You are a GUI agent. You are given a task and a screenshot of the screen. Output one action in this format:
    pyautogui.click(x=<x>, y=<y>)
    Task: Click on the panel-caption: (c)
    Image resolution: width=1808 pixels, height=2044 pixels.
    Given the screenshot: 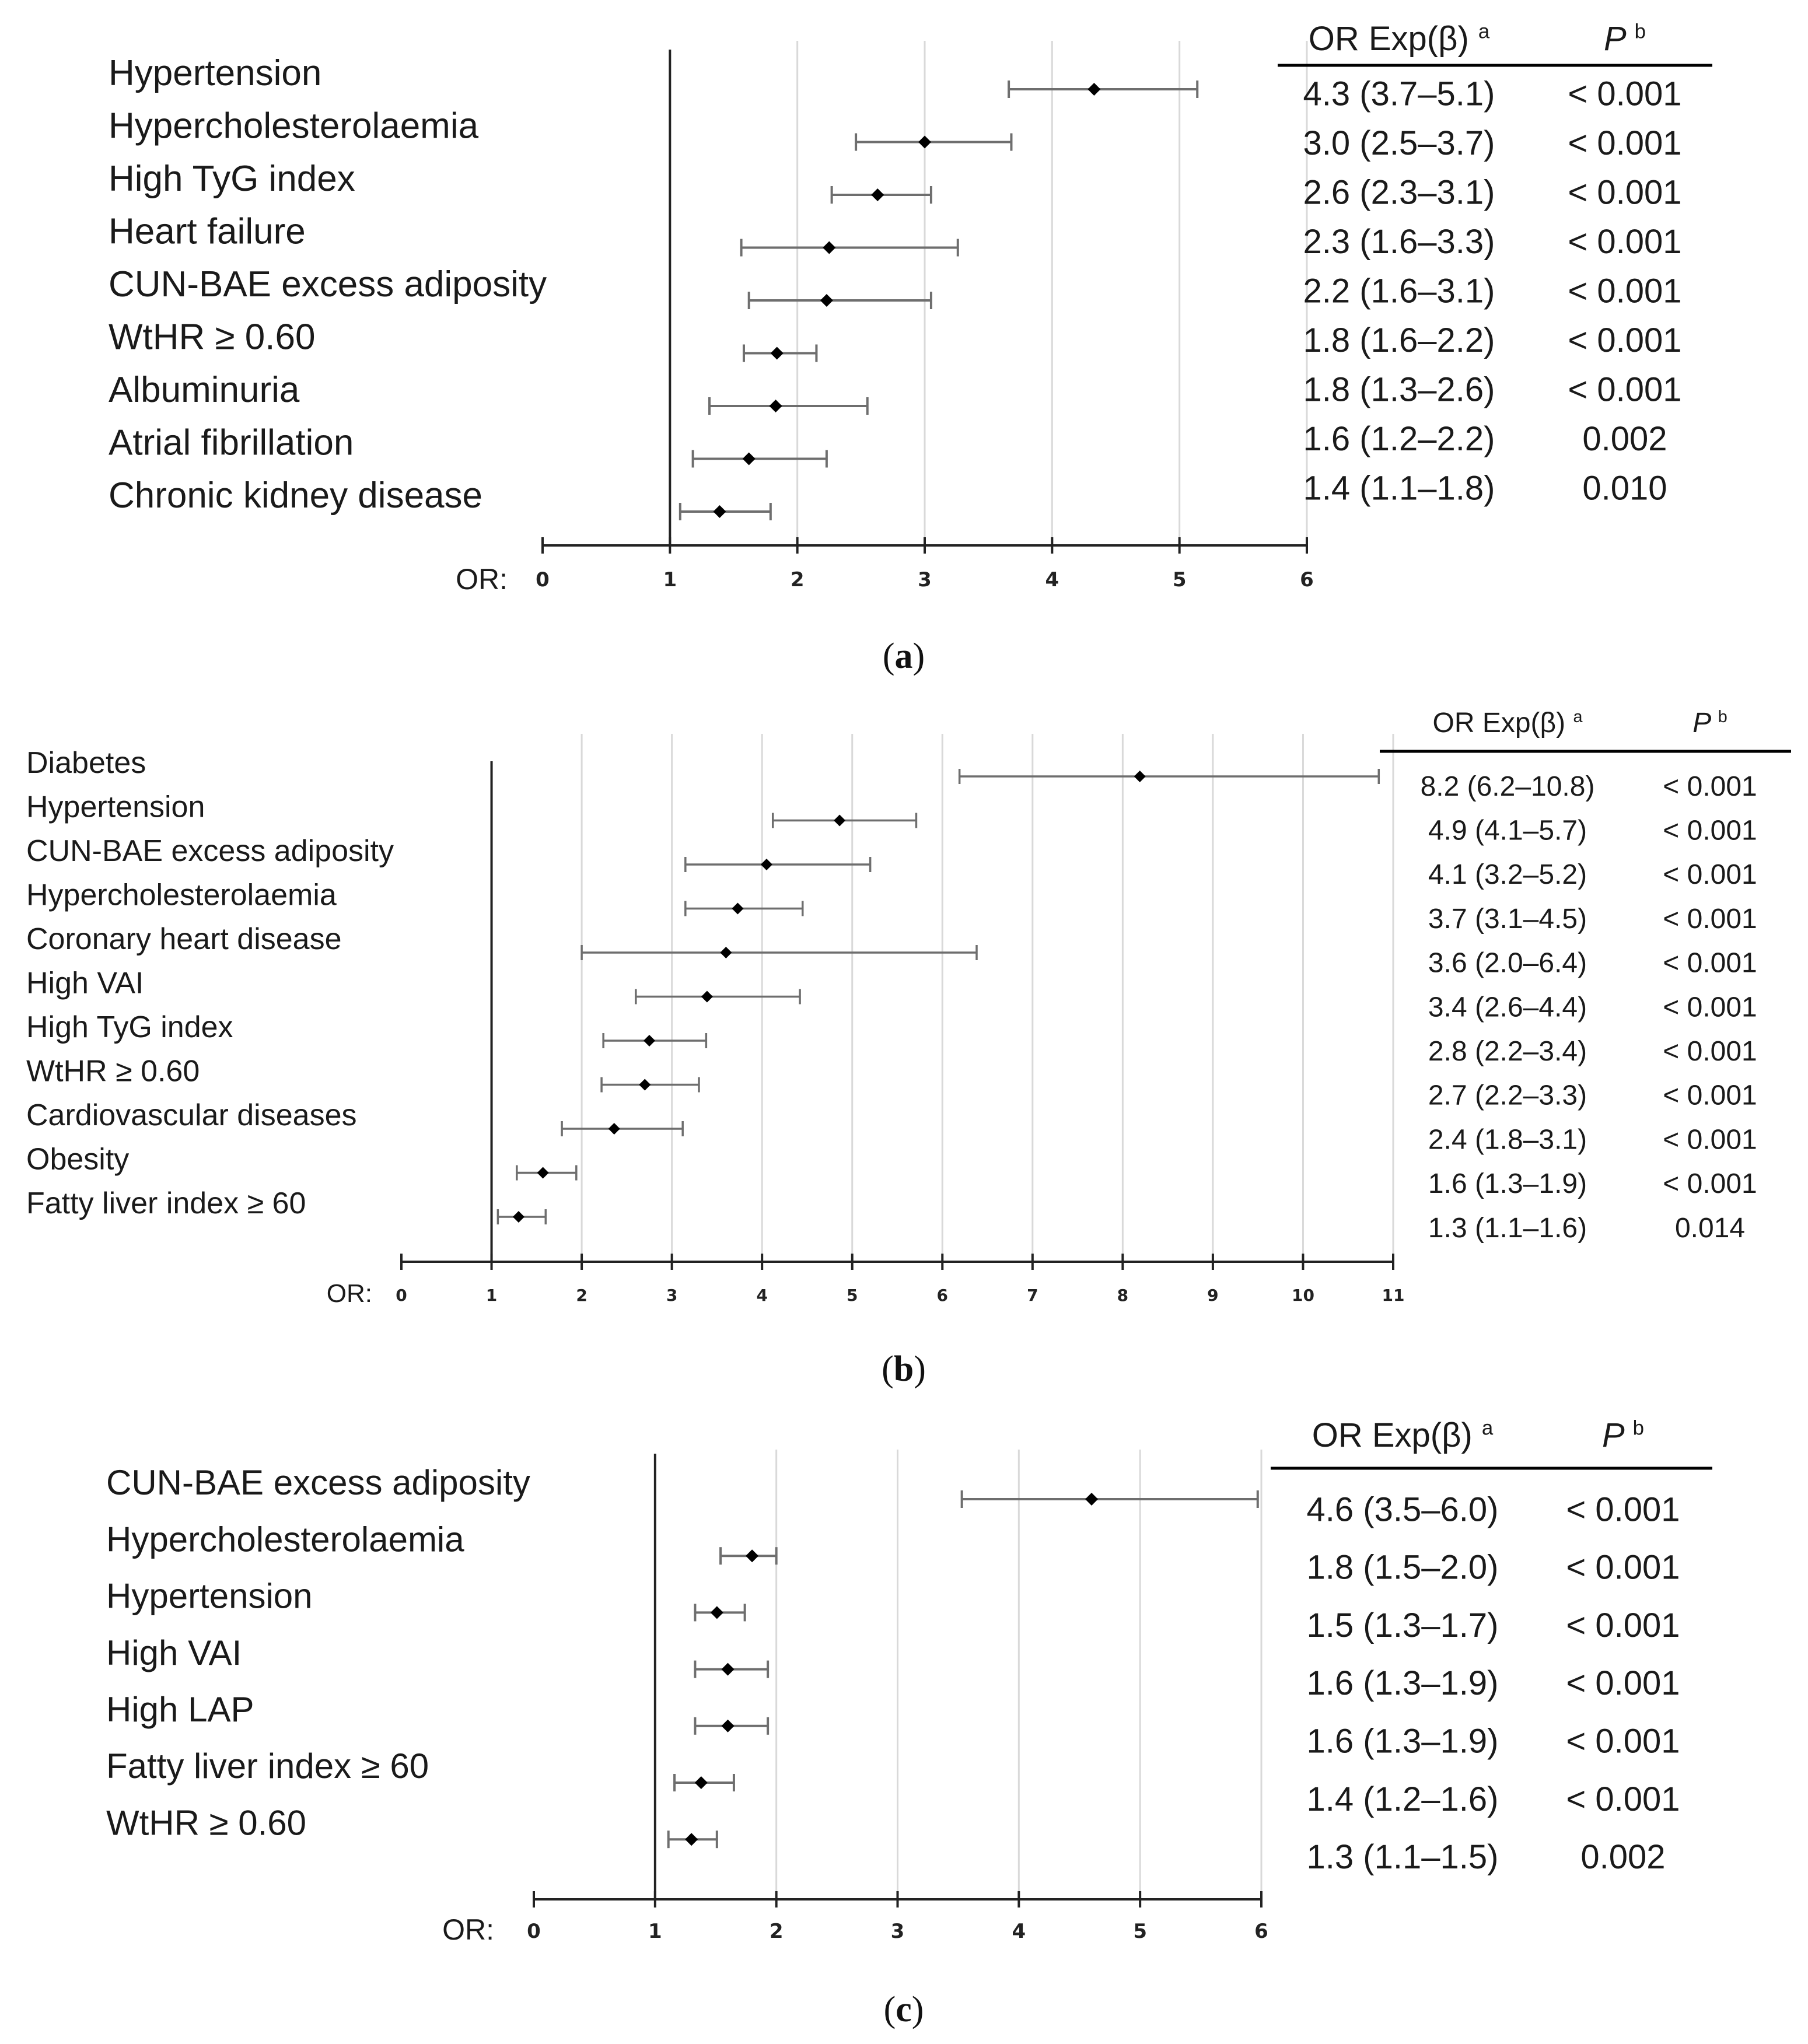 What is the action you would take?
    pyautogui.click(x=904, y=2009)
    